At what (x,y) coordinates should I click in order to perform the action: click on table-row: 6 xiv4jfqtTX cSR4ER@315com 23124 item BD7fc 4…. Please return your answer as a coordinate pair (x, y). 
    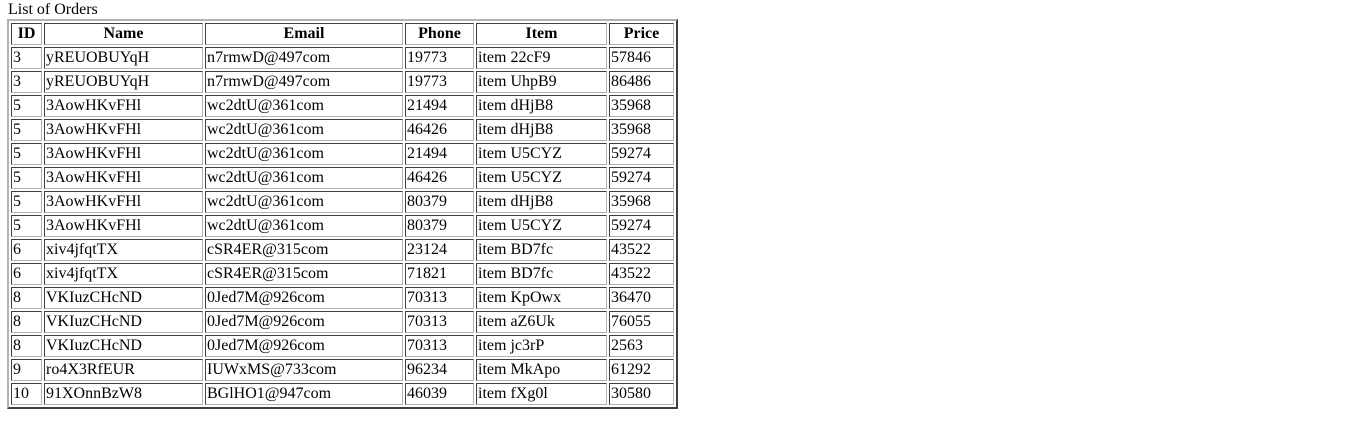
    Looking at the image, I should click on (342, 250).